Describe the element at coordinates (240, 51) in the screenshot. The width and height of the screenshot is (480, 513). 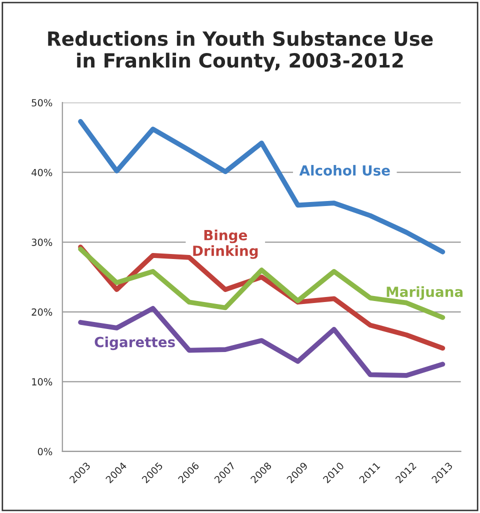
I see `chart-title: Reductions in Youth Substance Use in Franklin County, 2003-2012` at that location.